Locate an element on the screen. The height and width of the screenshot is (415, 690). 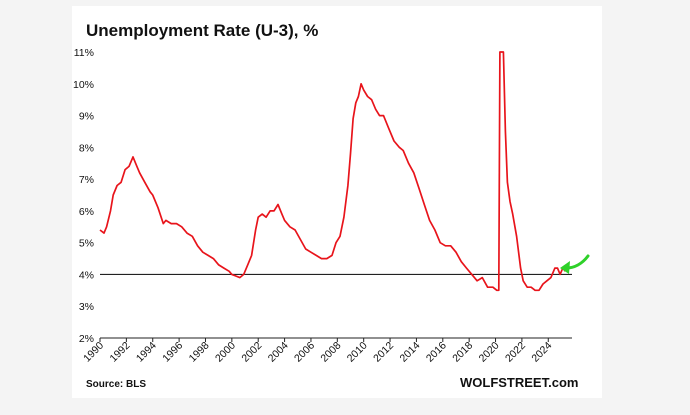
y-tick-label: 5% is located at coordinates (86, 244).